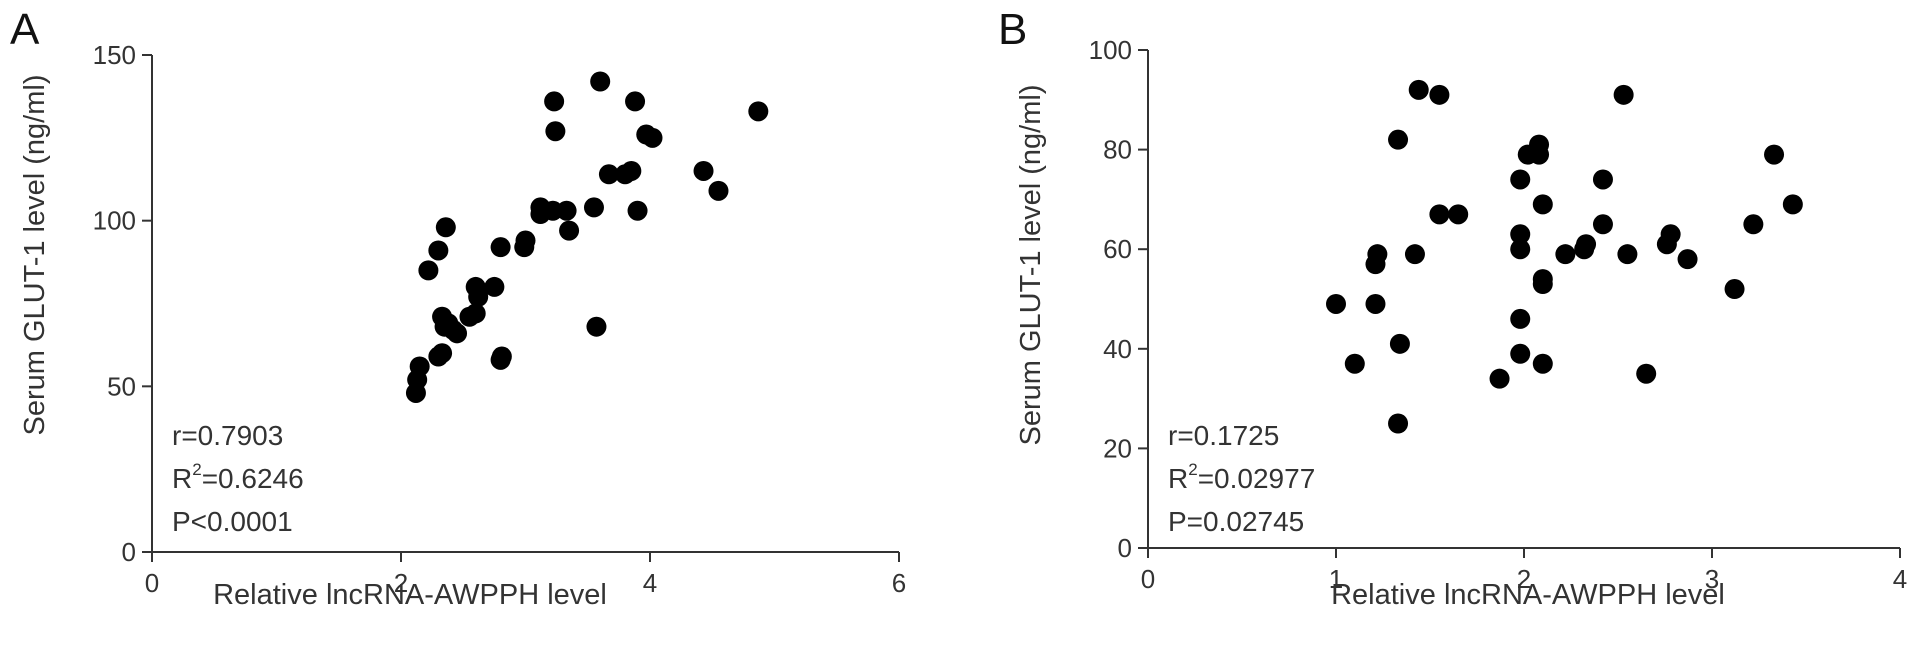 This screenshot has height=662, width=1913. Describe the element at coordinates (1236, 521) in the screenshot. I see `panel-b-p-value: P=0.02745` at that location.